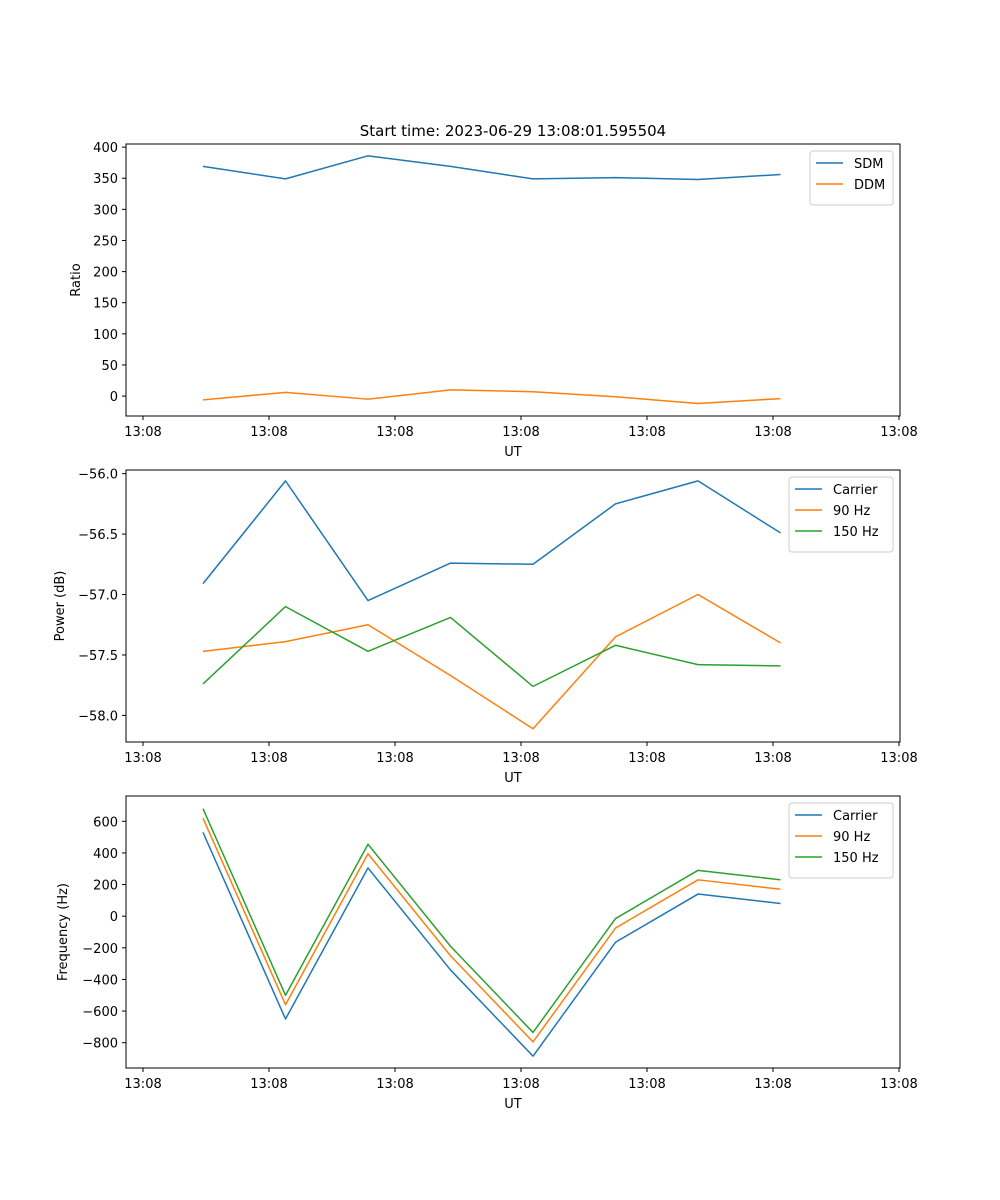  What do you see at coordinates (109, 366) in the screenshot?
I see `y-tick-label: 50` at bounding box center [109, 366].